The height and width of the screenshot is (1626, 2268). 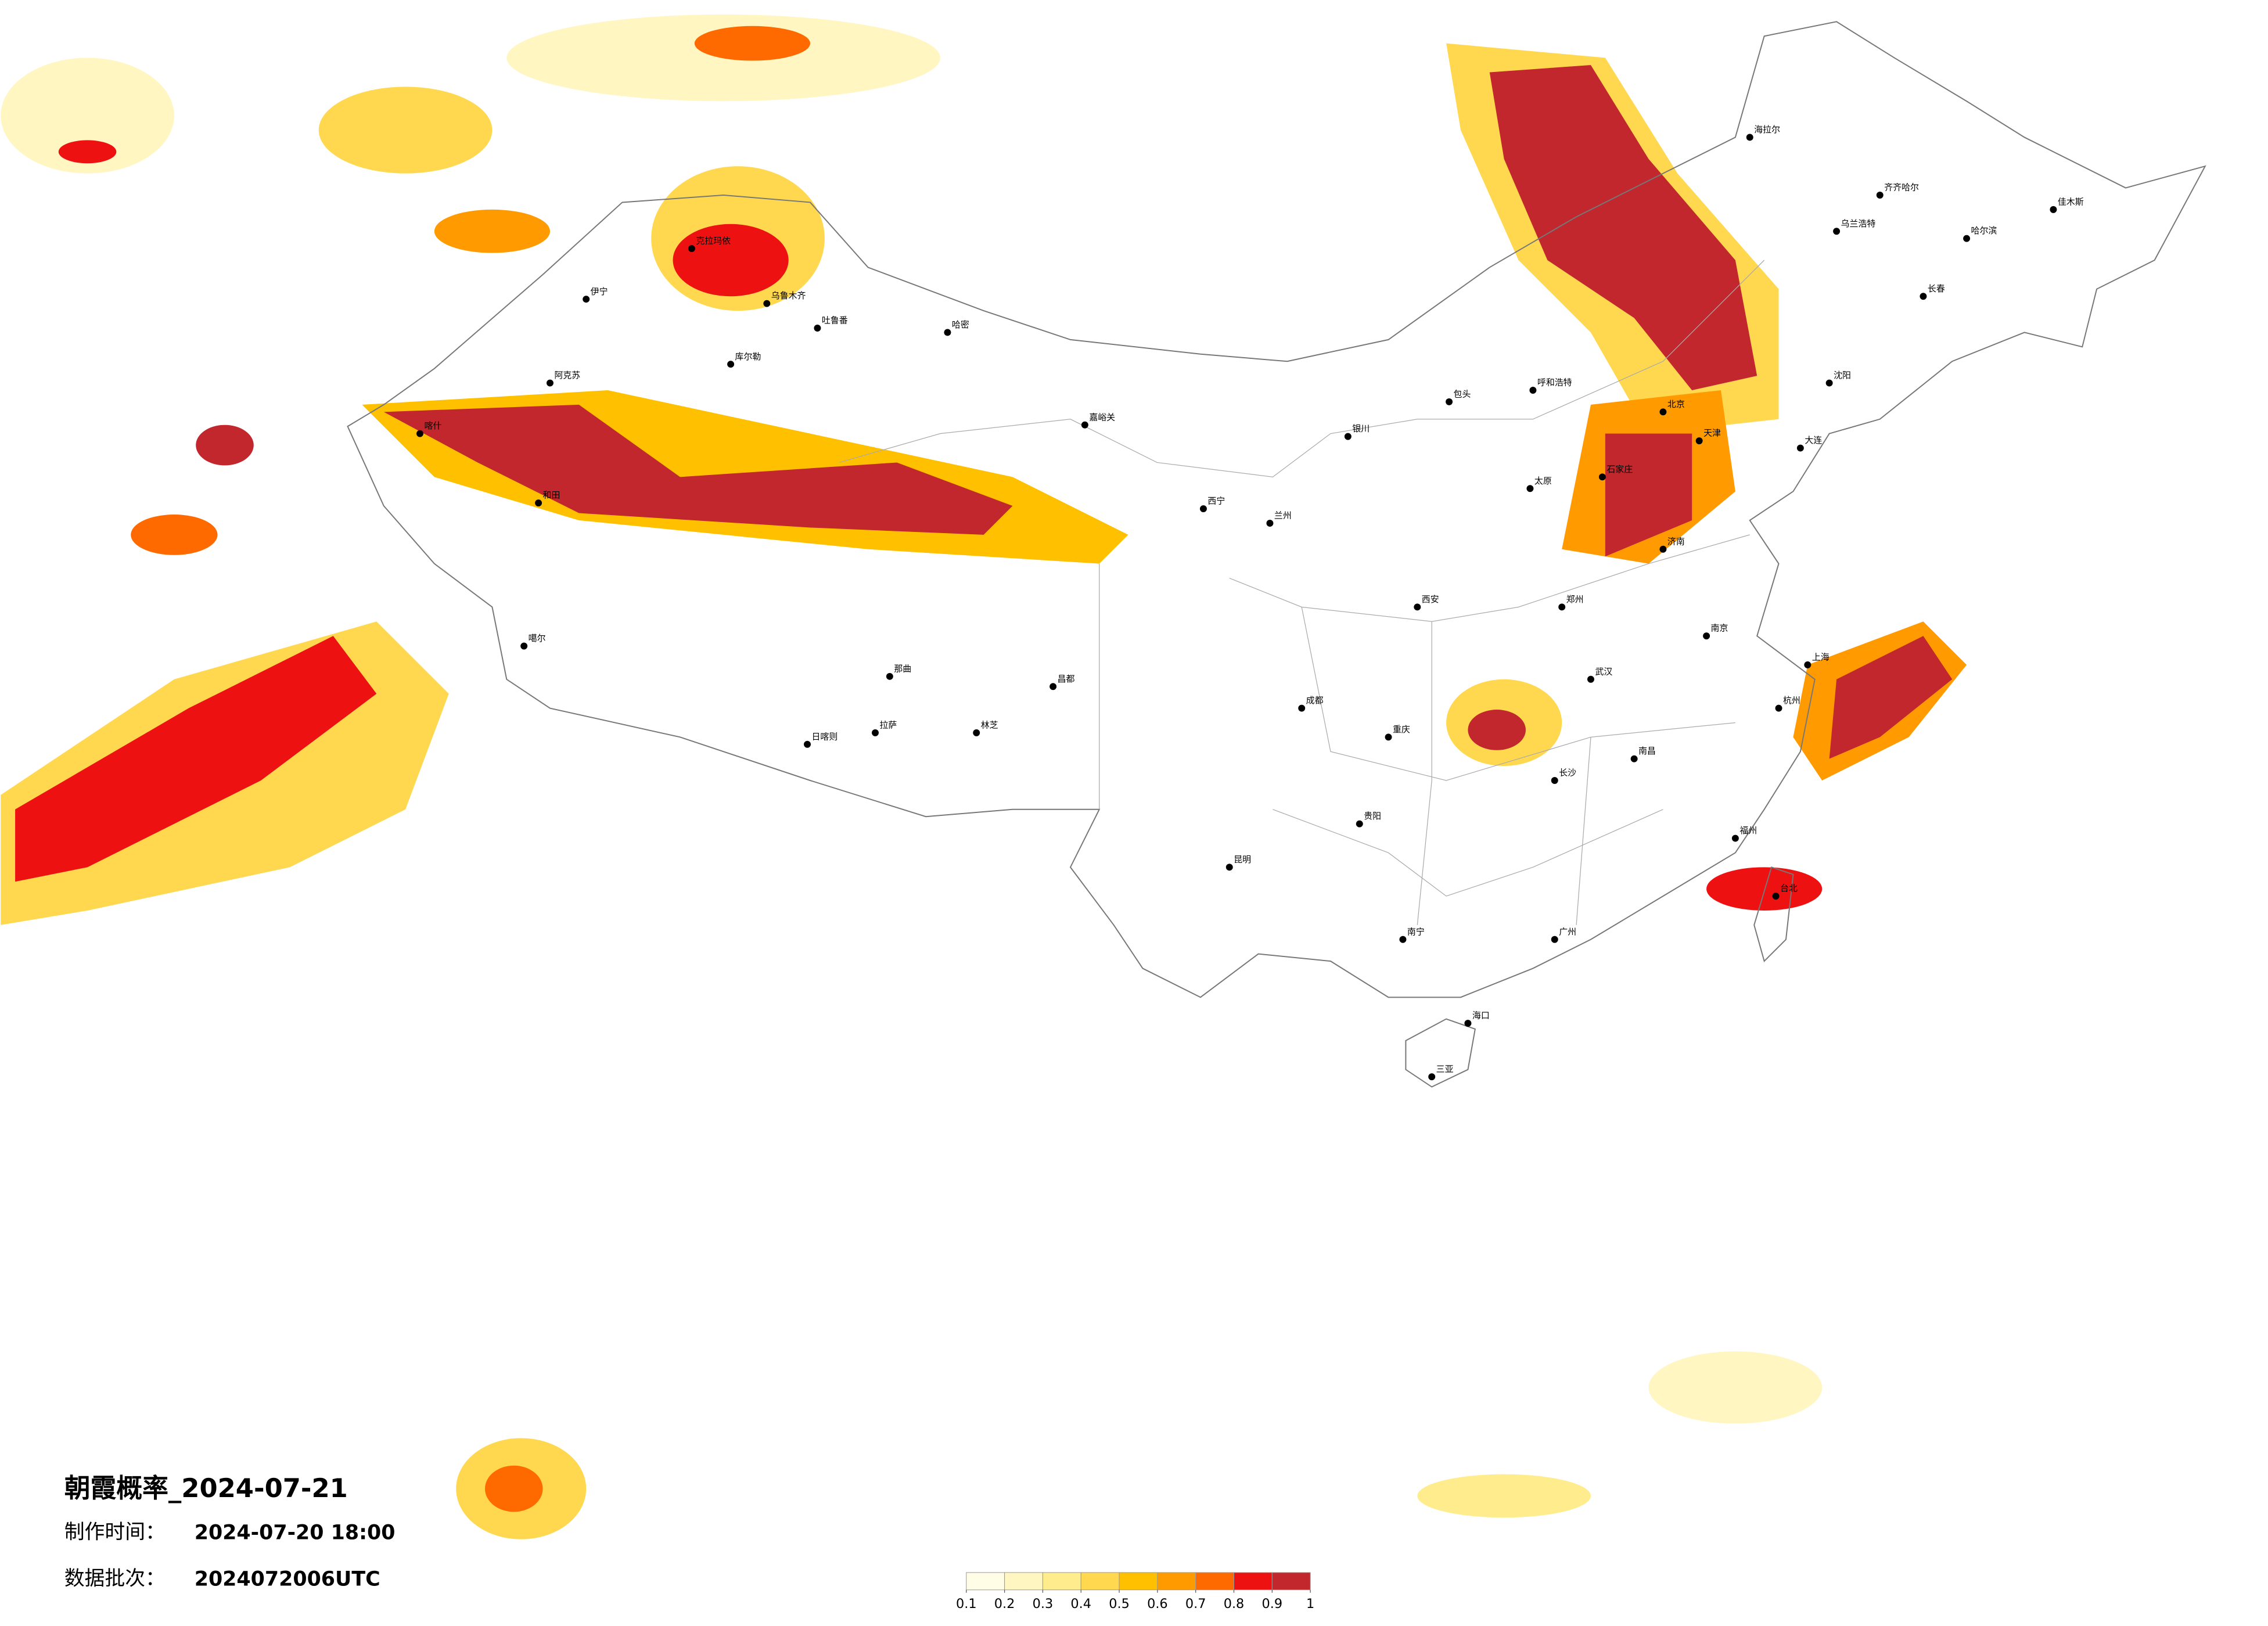 What do you see at coordinates (1430, 600) in the screenshot?
I see `city-label: 西安` at bounding box center [1430, 600].